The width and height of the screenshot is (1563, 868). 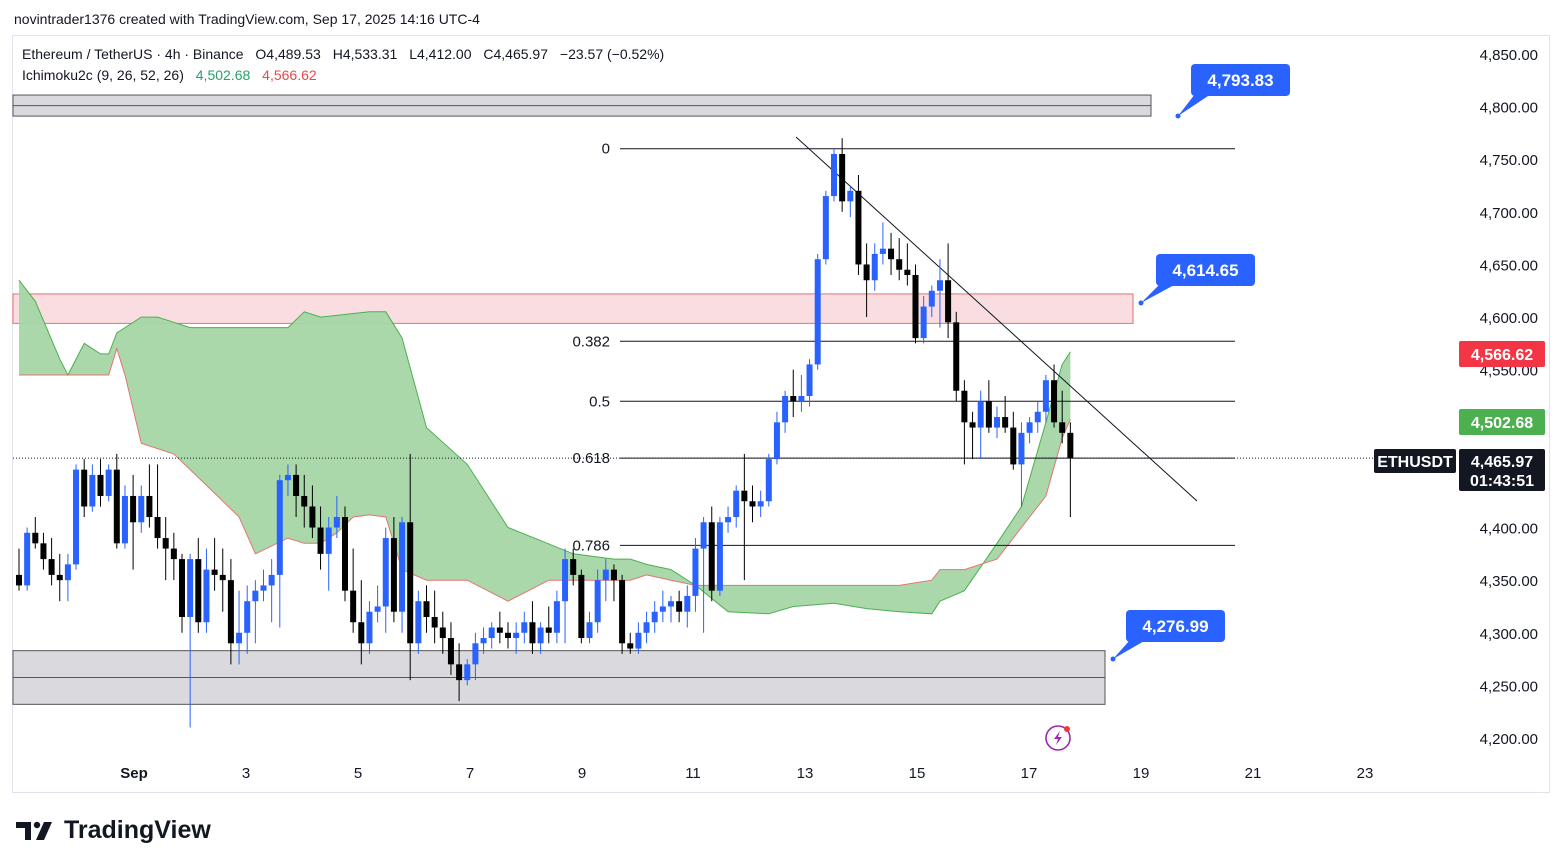 I want to click on trendline, so click(x=996, y=319).